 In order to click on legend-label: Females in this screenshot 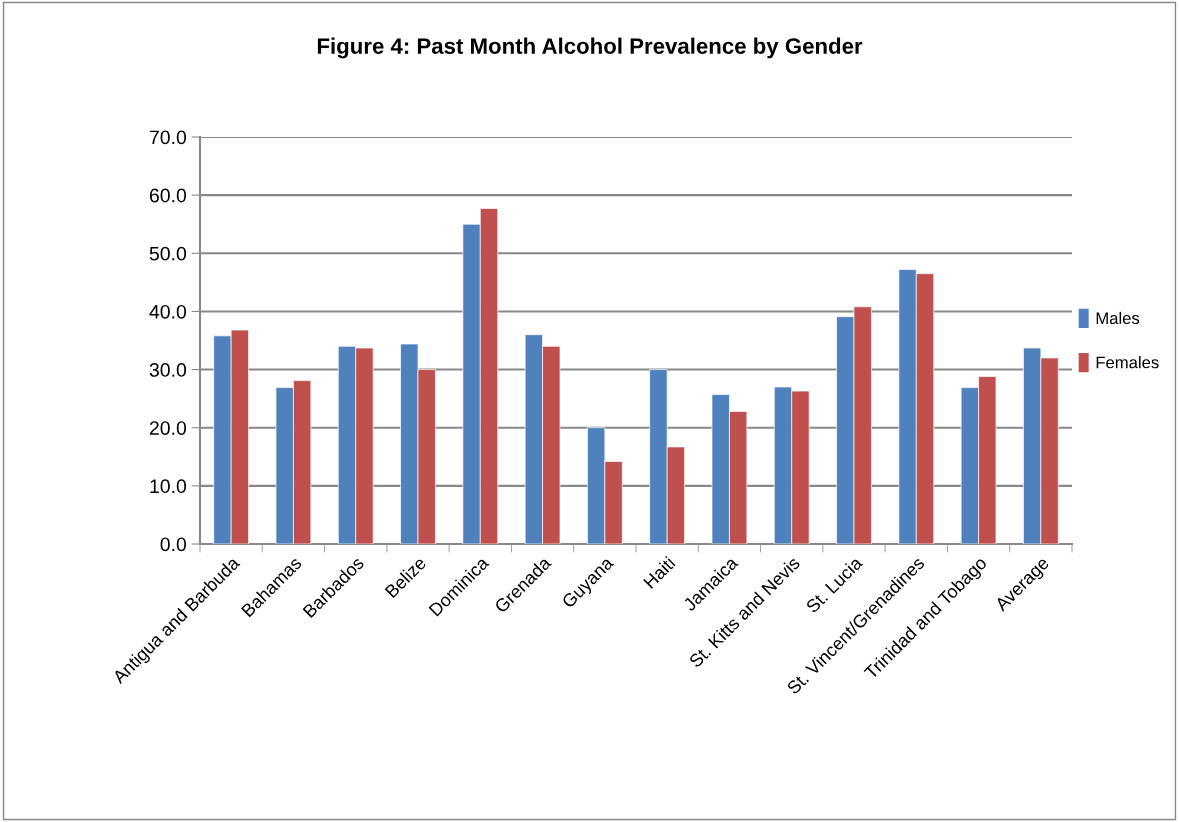, I will do `click(1127, 362)`.